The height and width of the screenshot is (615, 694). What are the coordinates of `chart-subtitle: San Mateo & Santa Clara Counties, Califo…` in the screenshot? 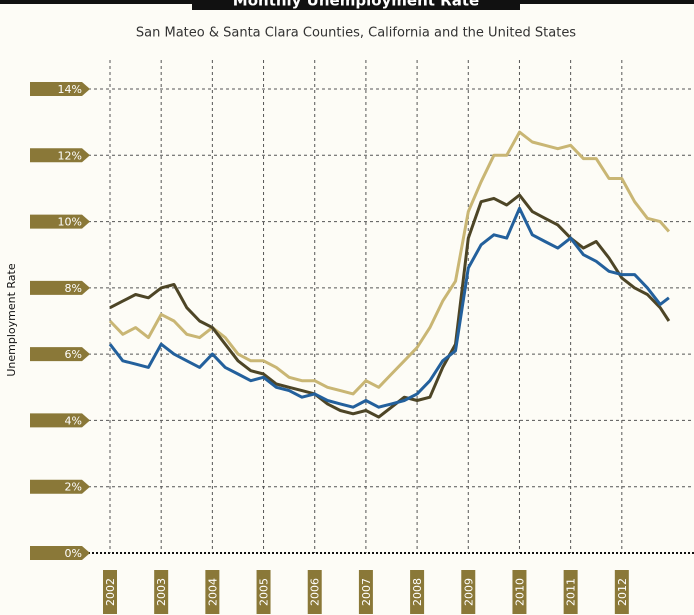 It's located at (356, 33).